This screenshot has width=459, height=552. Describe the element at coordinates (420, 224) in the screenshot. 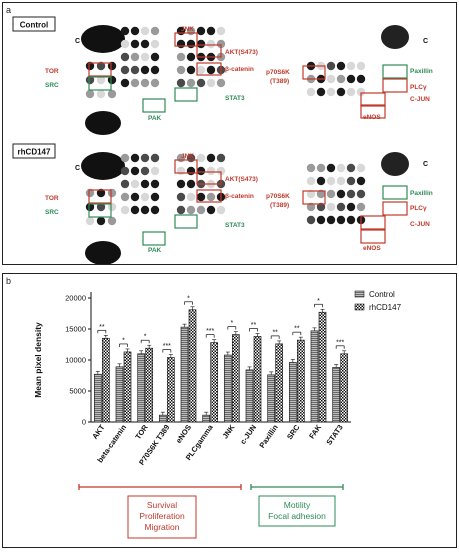

I see `blot-label-cjun: C-JUN` at that location.